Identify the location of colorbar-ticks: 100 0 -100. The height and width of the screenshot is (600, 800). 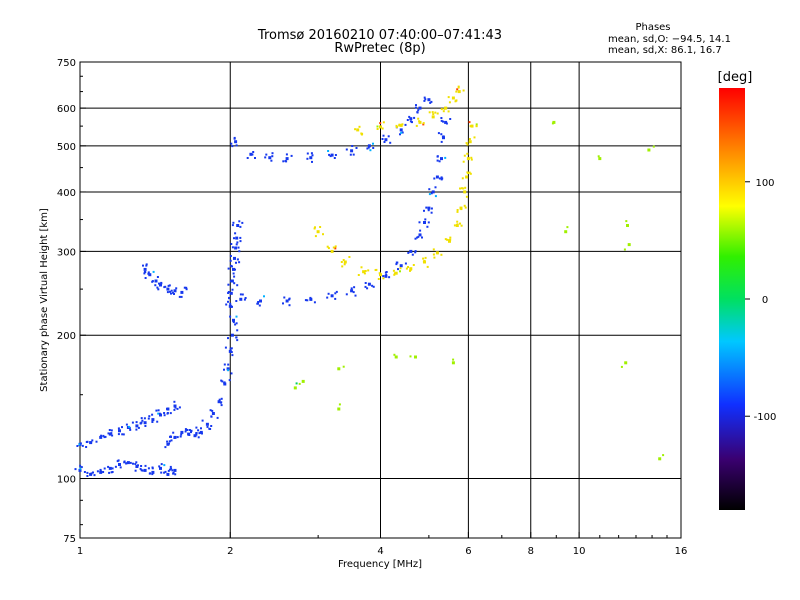
(760, 300).